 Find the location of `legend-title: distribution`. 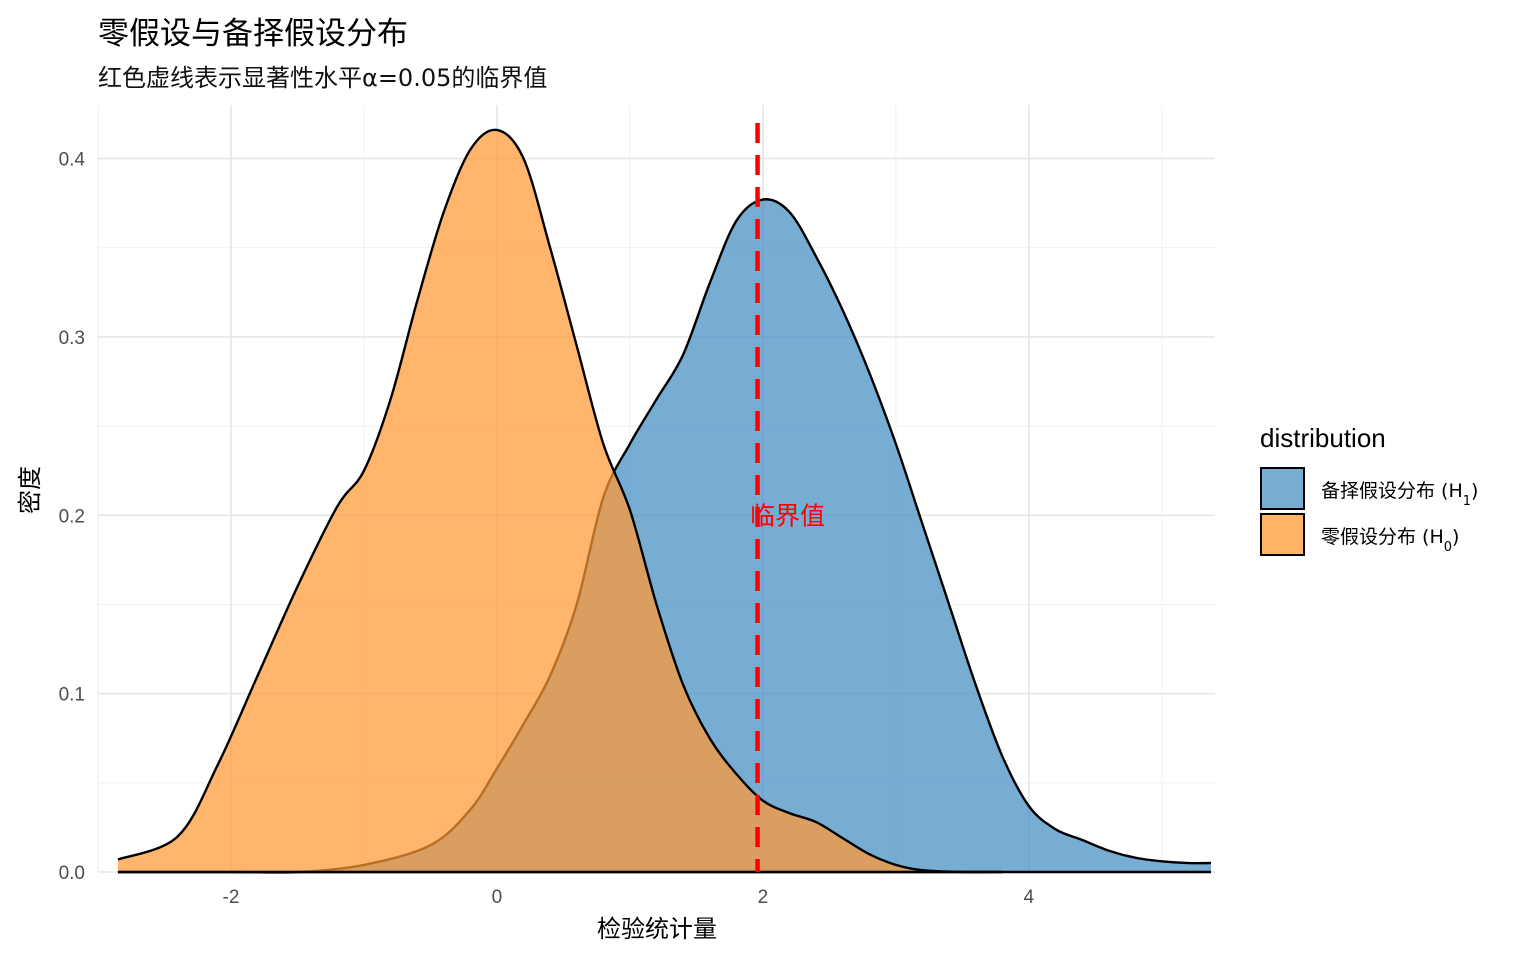

legend-title: distribution is located at coordinates (1323, 438).